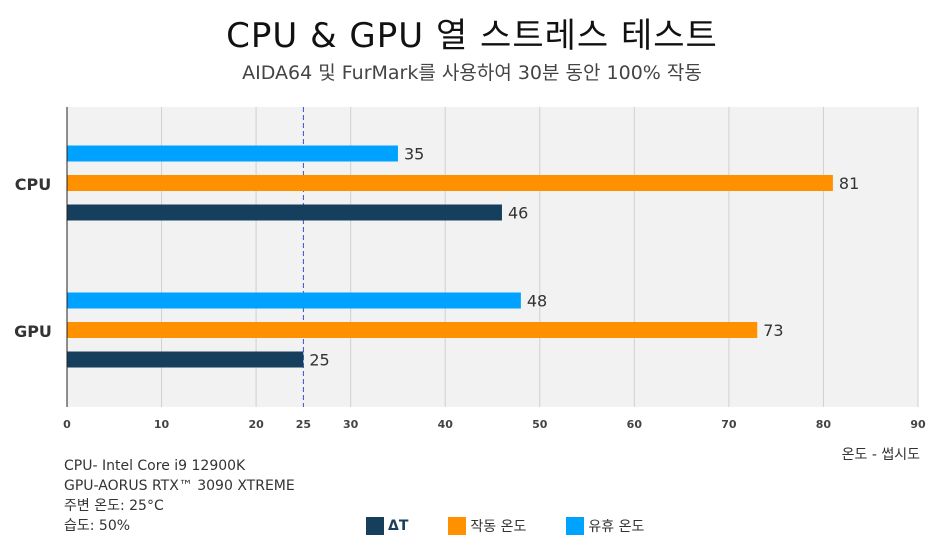  What do you see at coordinates (450, 183) in the screenshot?
I see `bar-cpu-load` at bounding box center [450, 183].